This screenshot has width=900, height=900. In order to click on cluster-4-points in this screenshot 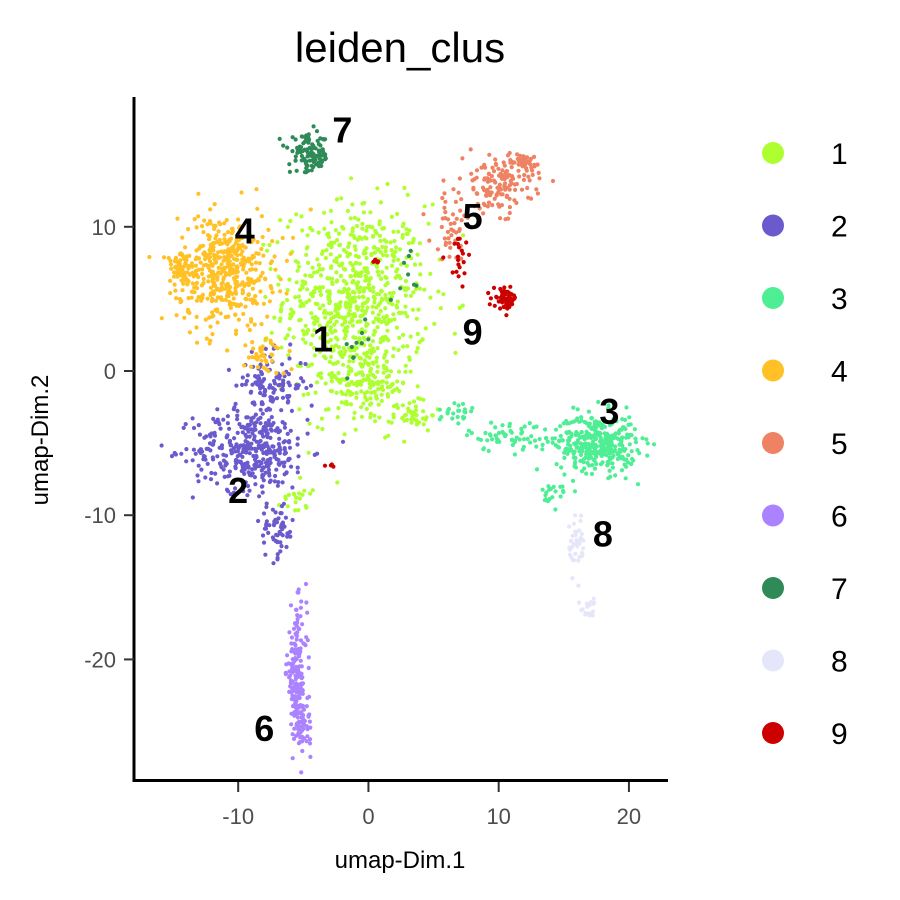, I will do `click(230, 281)`.